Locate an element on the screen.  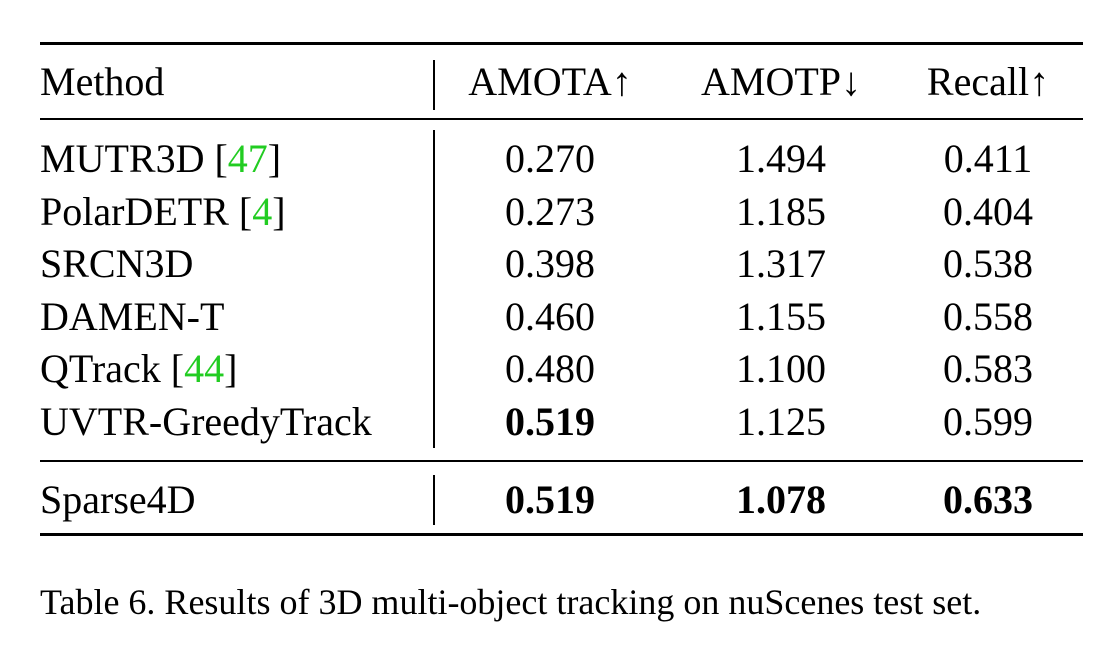
table-row-method: UVTR-GreedyTrack is located at coordinates (206, 421).